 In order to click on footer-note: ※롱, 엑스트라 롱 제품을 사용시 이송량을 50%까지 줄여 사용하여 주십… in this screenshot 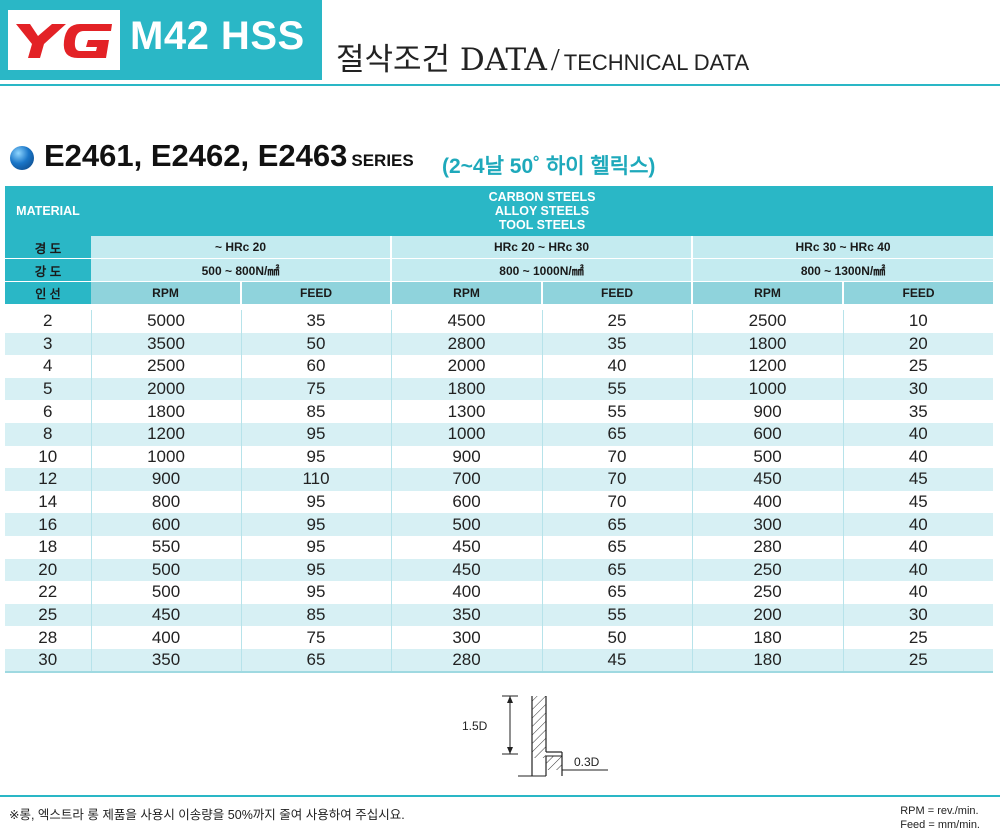, I will do `click(207, 815)`.